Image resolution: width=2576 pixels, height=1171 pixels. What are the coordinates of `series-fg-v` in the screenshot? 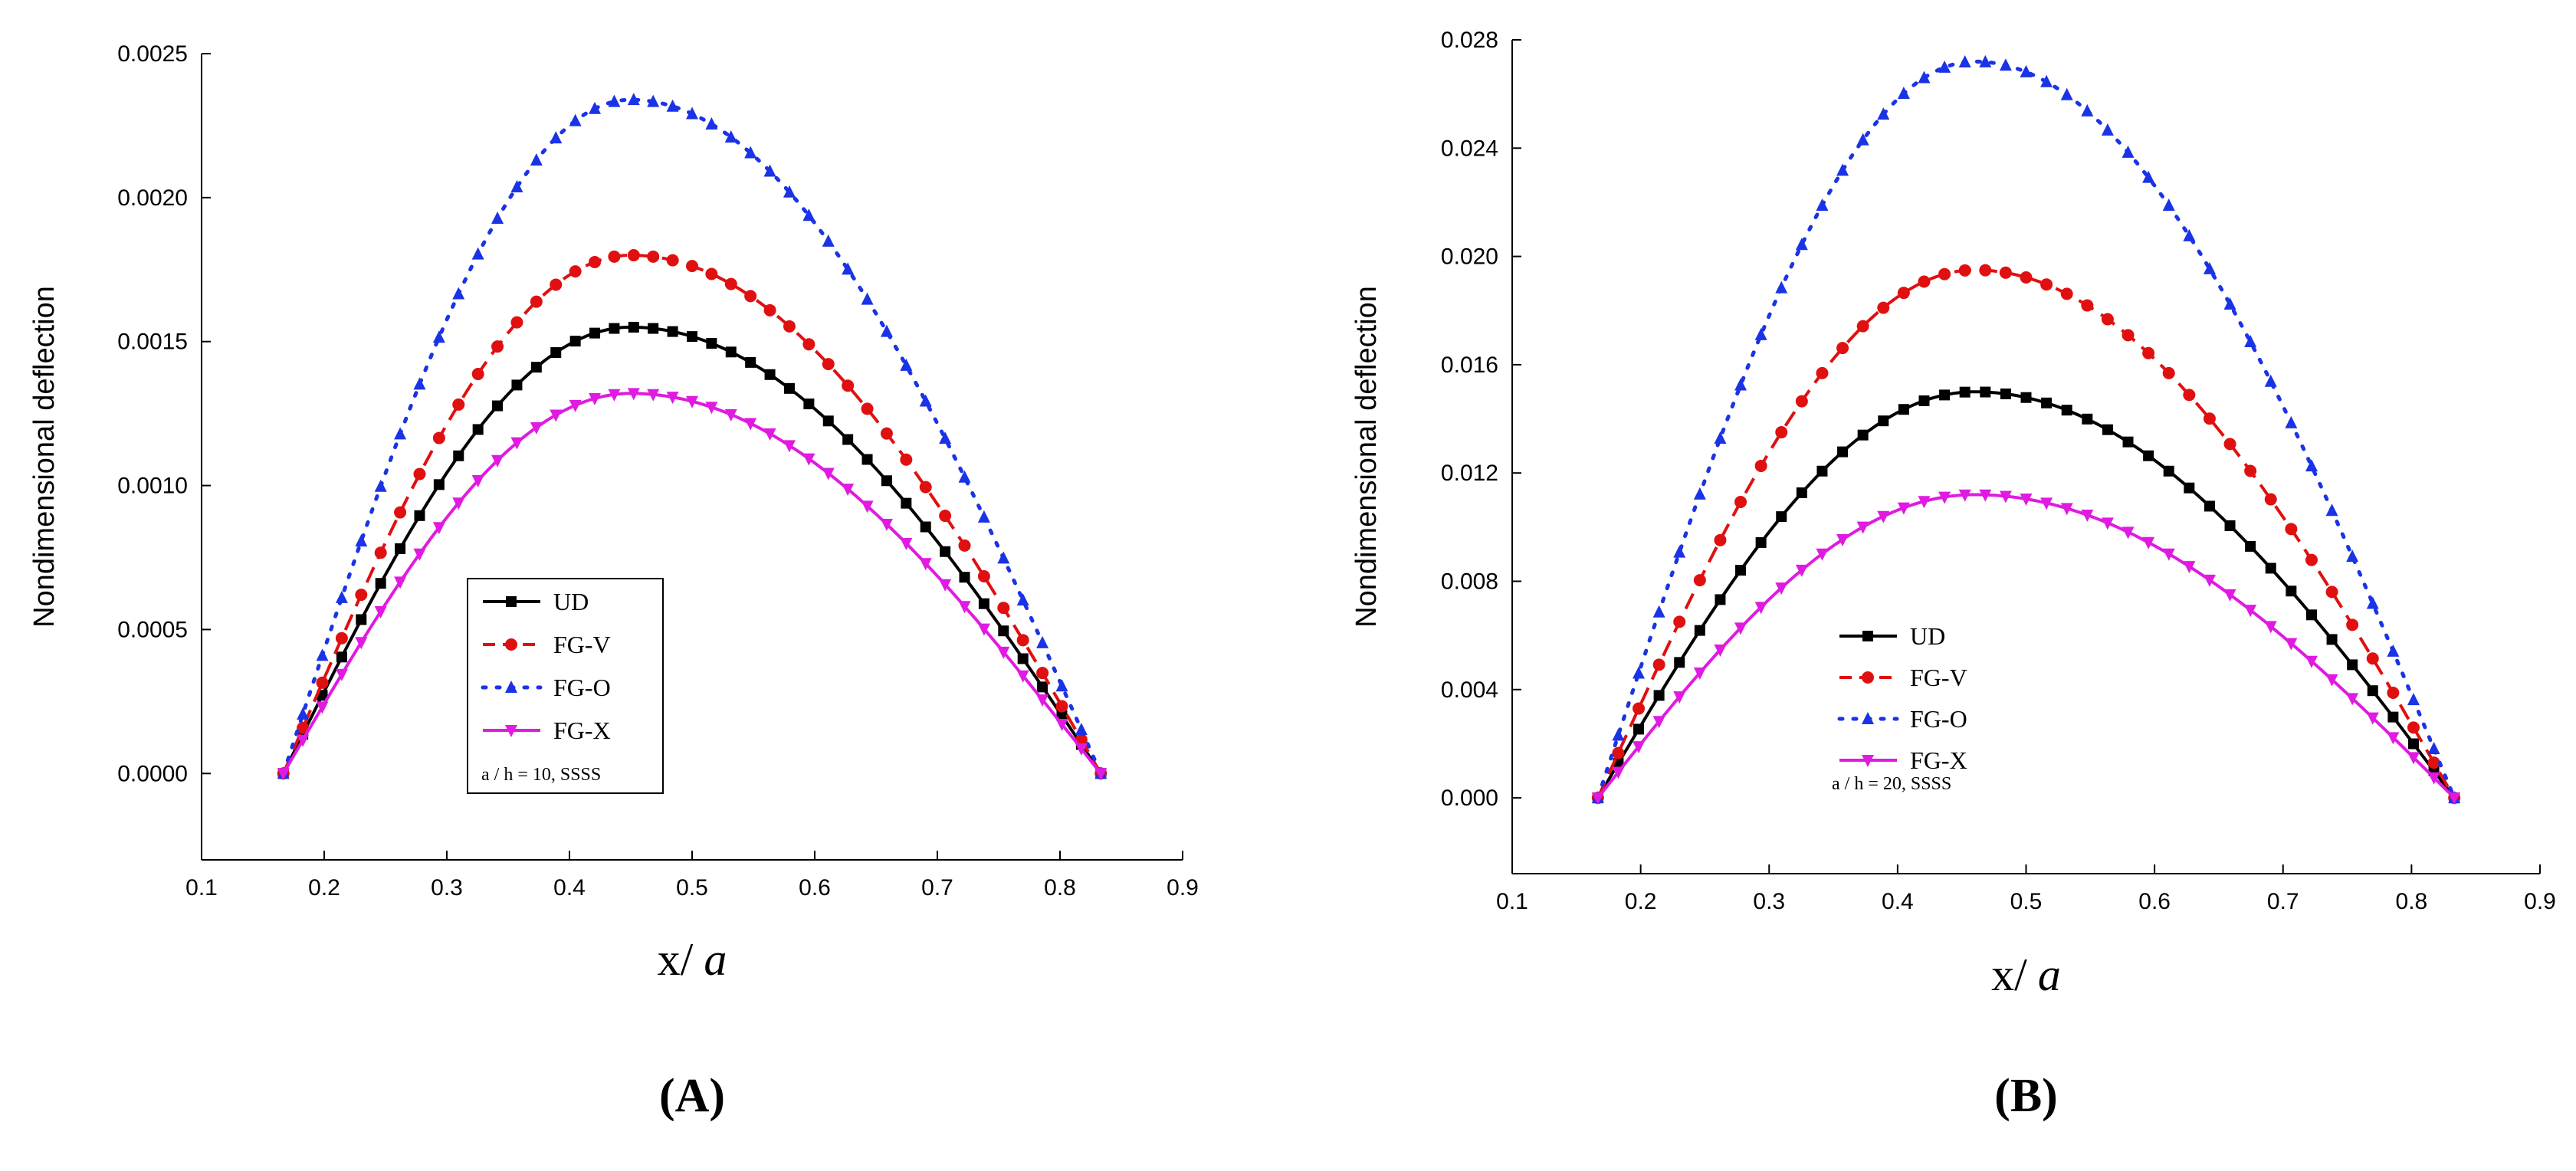 It's located at (692, 515).